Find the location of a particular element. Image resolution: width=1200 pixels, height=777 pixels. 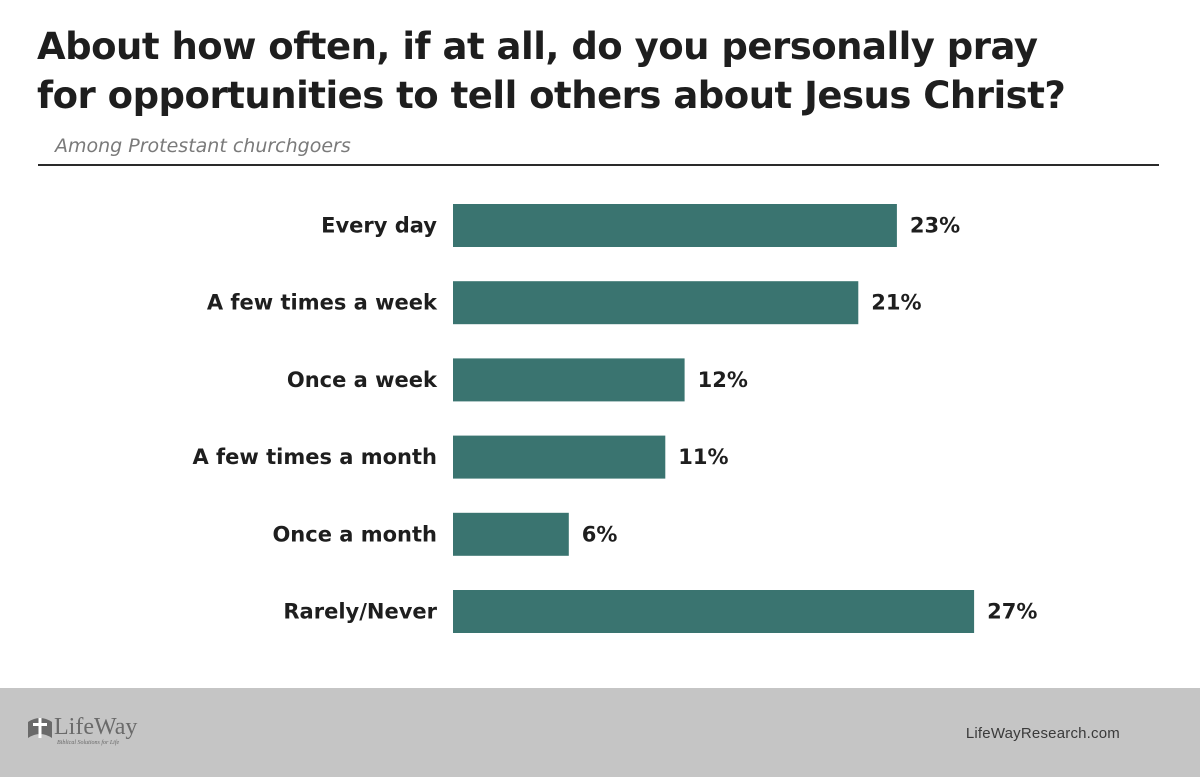

value-label-4: 6% is located at coordinates (600, 534).